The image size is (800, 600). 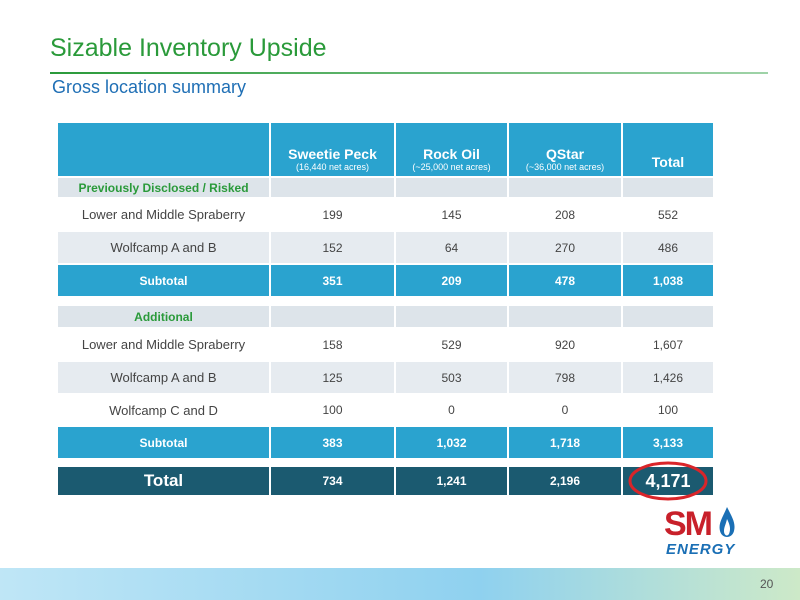 What do you see at coordinates (409, 73) in the screenshot?
I see `title-rule` at bounding box center [409, 73].